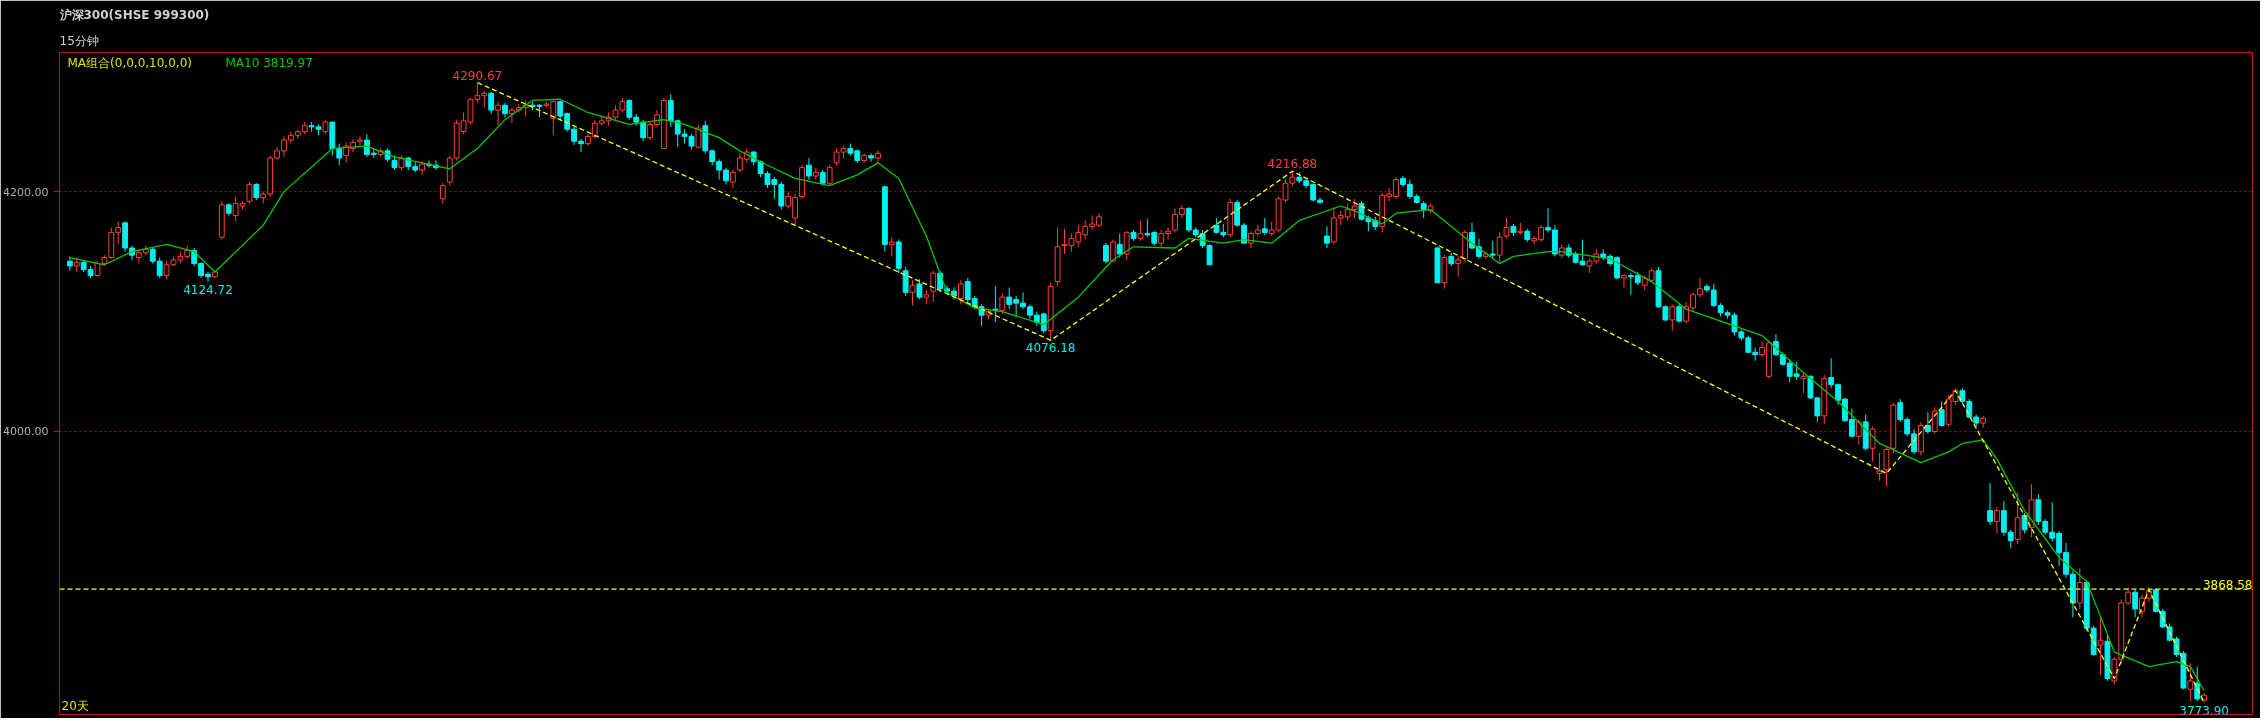 The height and width of the screenshot is (722, 2268). I want to click on y-tick-label: 4200.00, so click(26, 192).